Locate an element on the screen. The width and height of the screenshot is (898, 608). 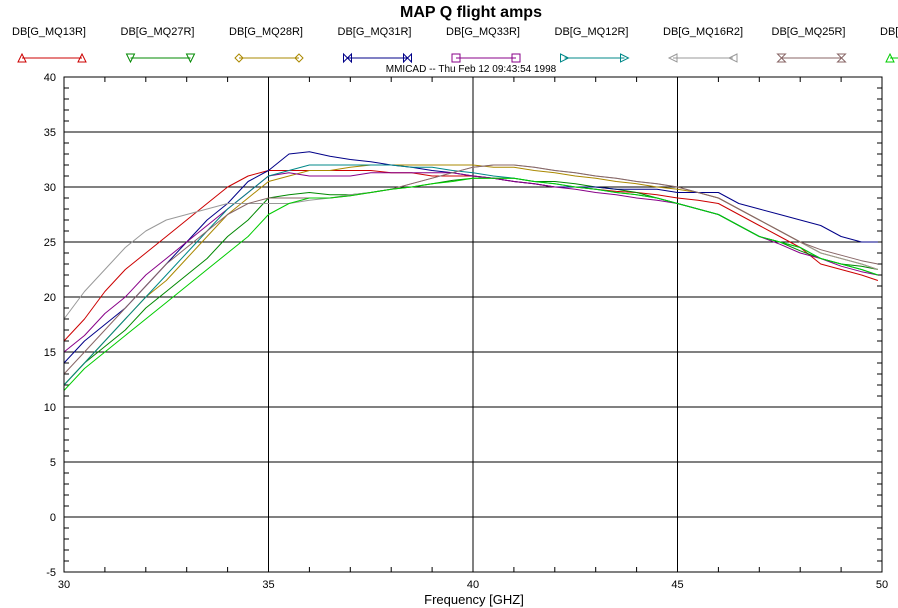
y-tick-label: -5 is located at coordinates (51, 573).